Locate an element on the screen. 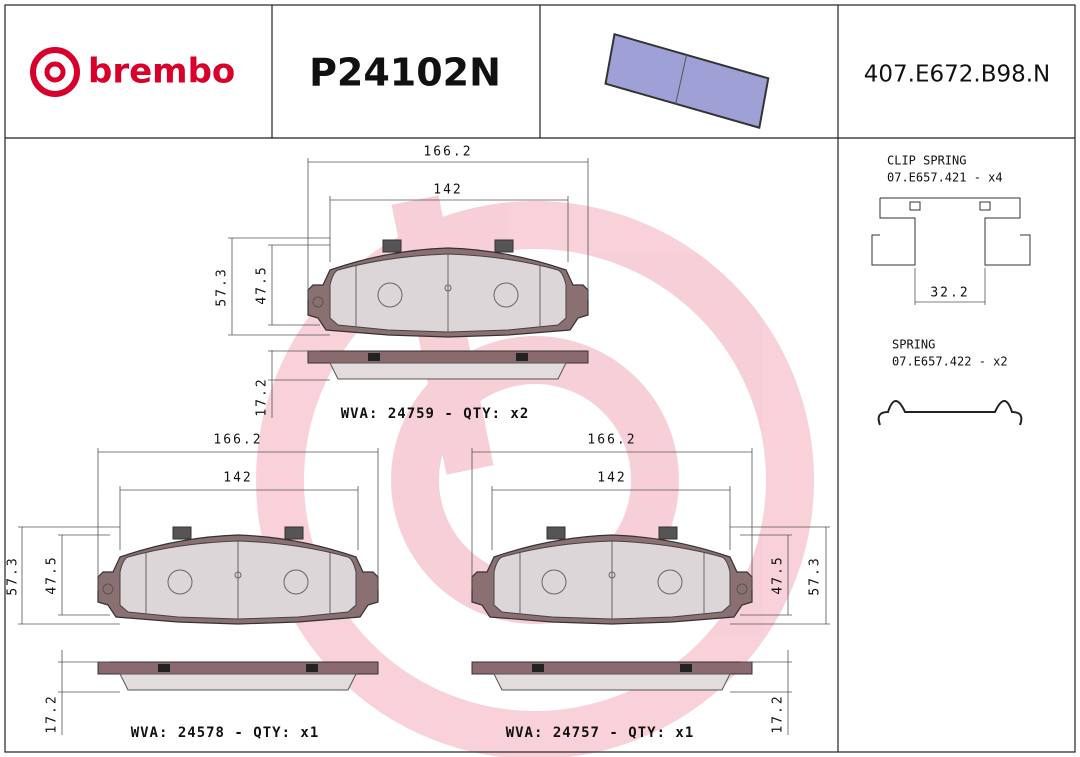 This screenshot has width=1080, height=757. brand-logo: brembo is located at coordinates (132, 72).